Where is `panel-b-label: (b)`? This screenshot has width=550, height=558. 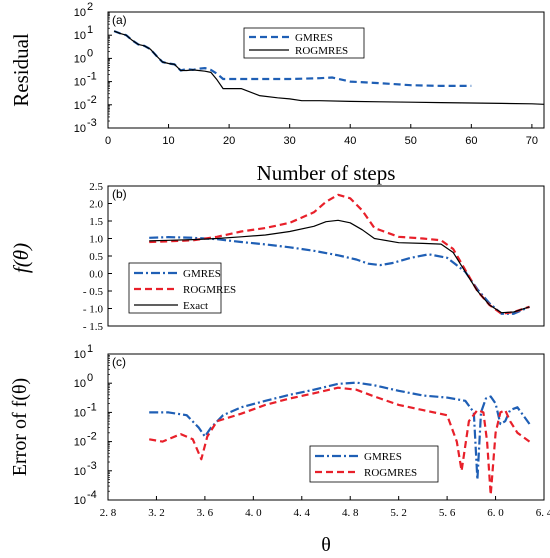
panel-b-label: (b) is located at coordinates (119, 194).